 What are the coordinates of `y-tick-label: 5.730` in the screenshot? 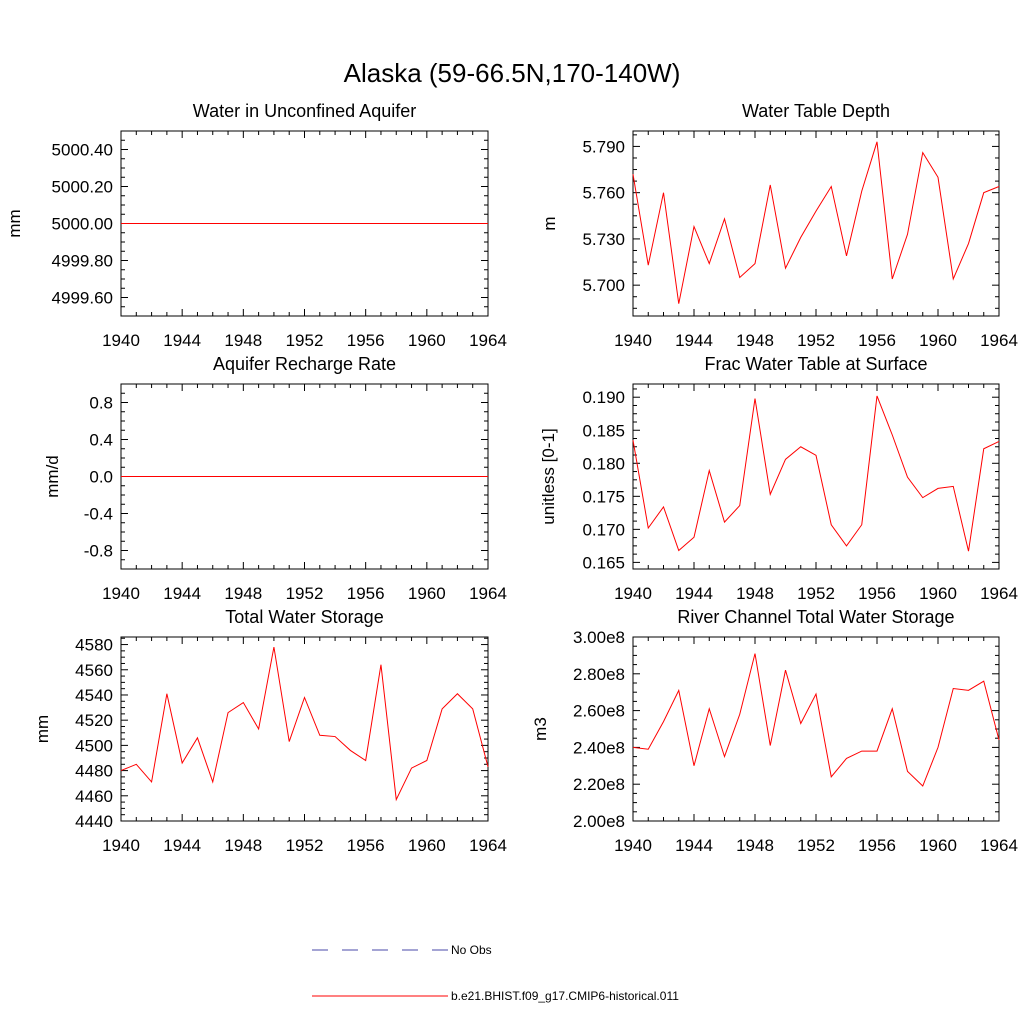 It's located at (603, 239).